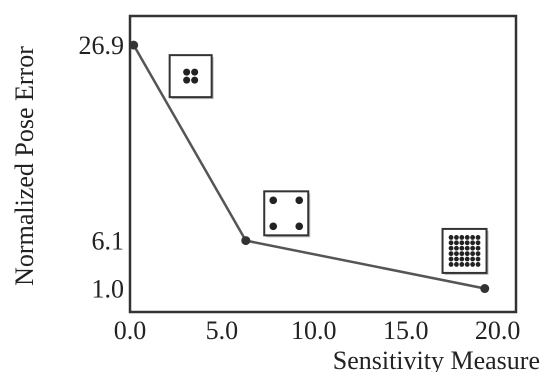 The height and width of the screenshot is (372, 547). I want to click on y-tick-label: 26.9, so click(102, 45).